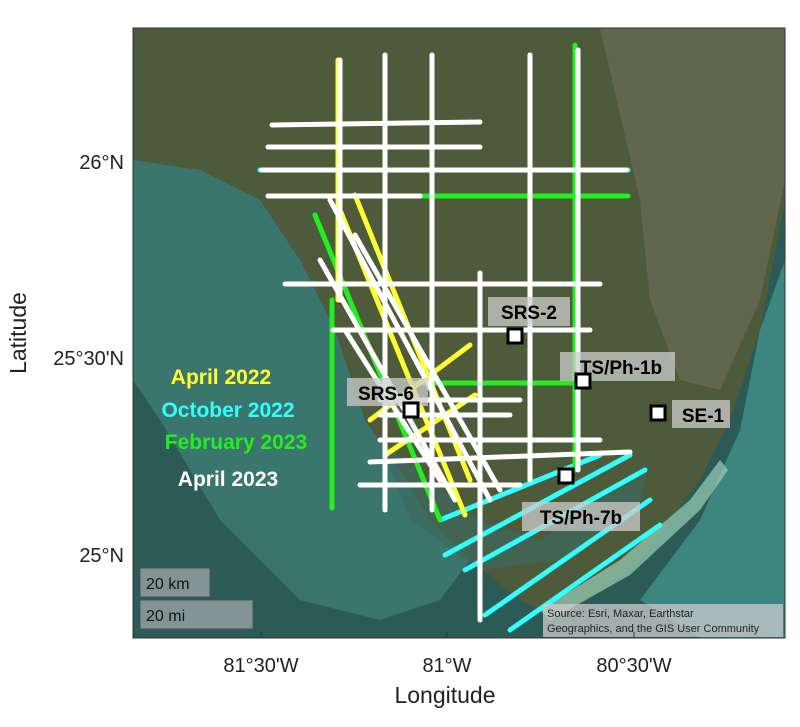 The width and height of the screenshot is (800, 727). Describe the element at coordinates (620, 614) in the screenshot. I see `attribution-text: Source: Esri, Maxar, Earthstar` at that location.